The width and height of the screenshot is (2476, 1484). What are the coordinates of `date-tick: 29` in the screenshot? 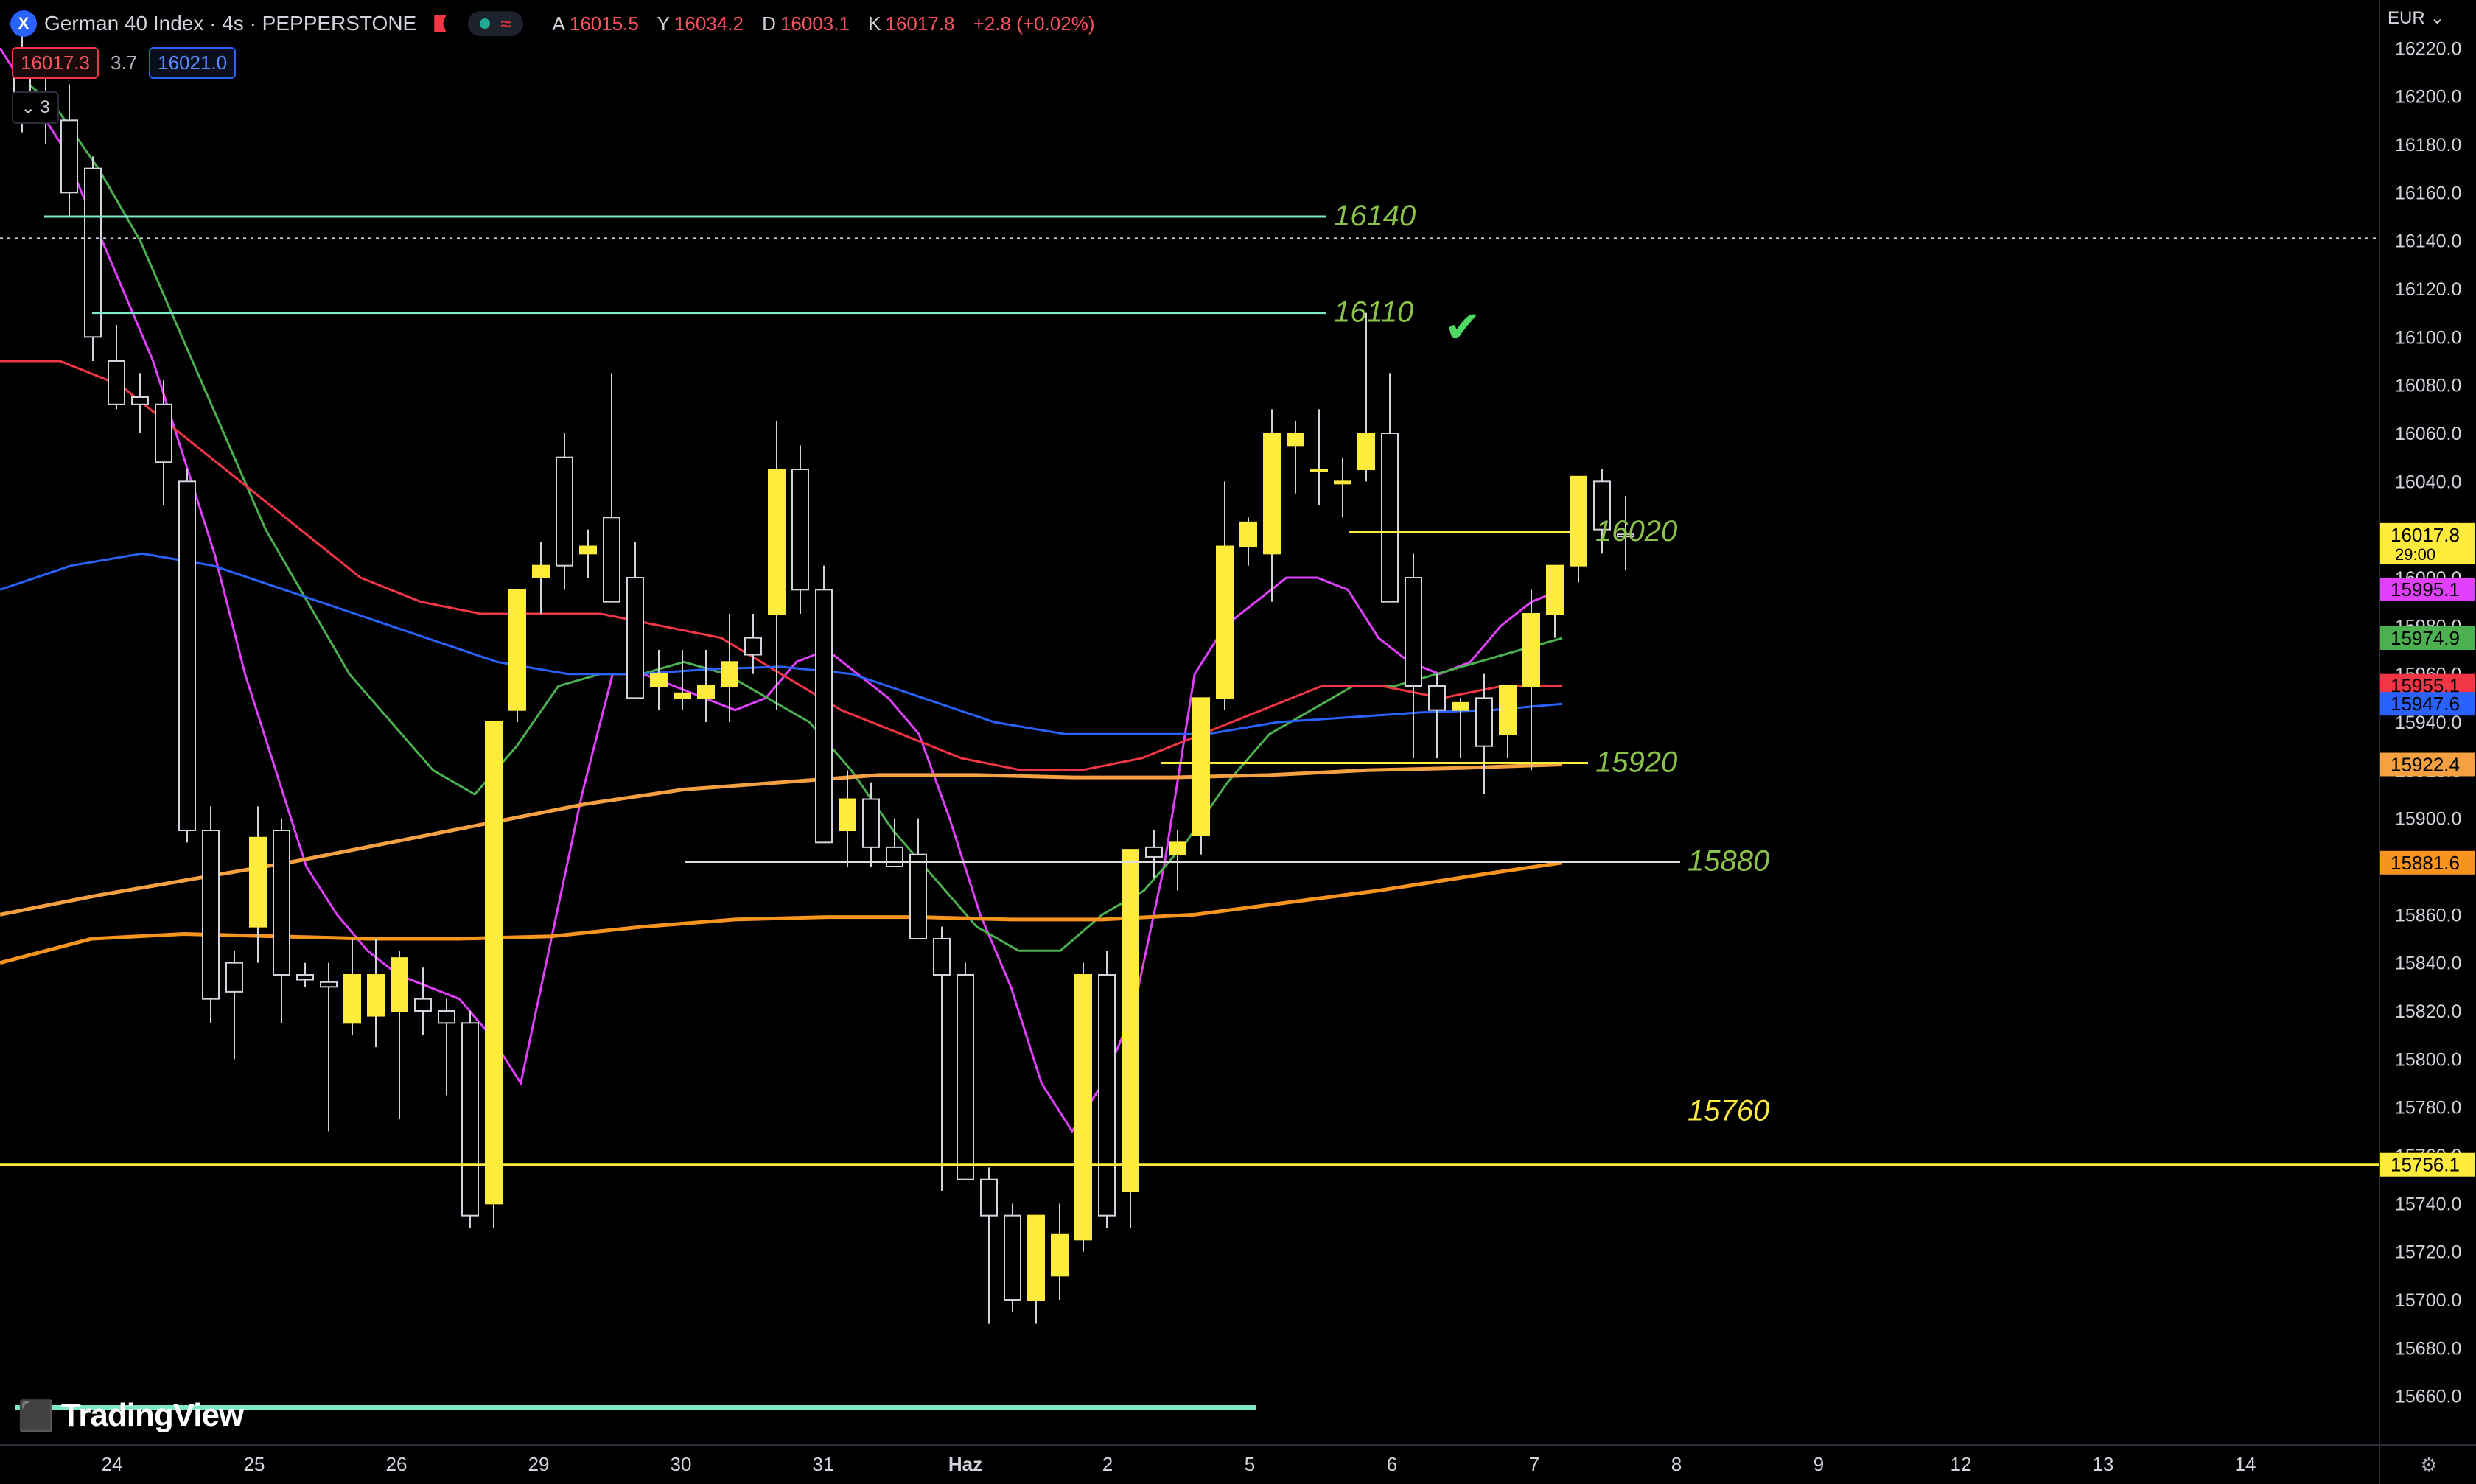 It's located at (539, 1464).